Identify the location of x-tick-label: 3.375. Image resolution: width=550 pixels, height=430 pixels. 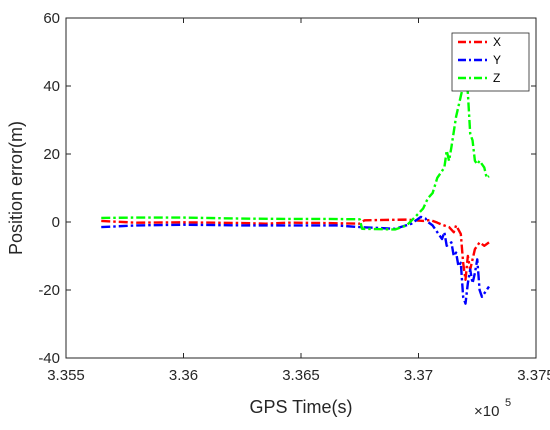
(533, 375).